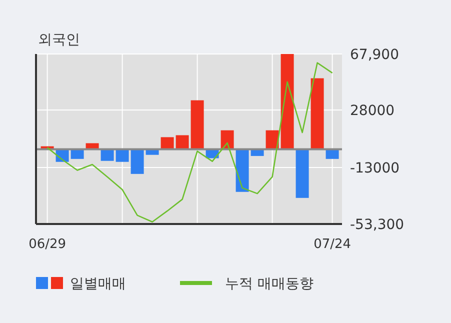  What do you see at coordinates (98, 284) in the screenshot?
I see `legend-label: 일별매매` at bounding box center [98, 284].